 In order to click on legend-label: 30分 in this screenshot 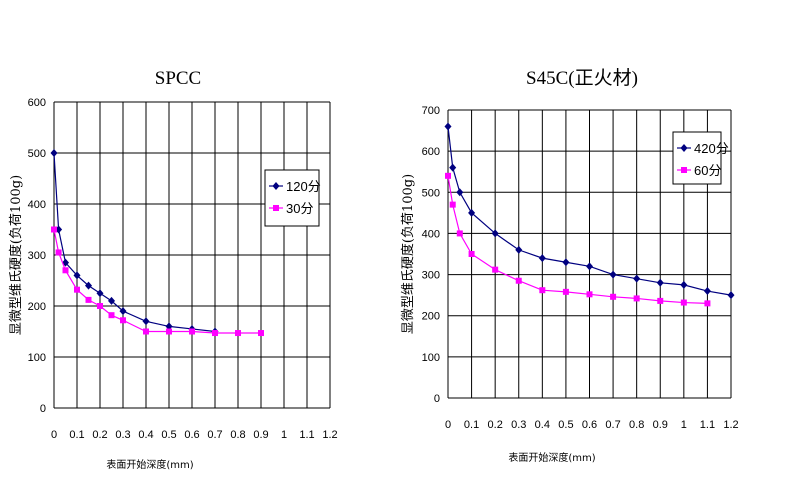, I will do `click(299, 208)`.